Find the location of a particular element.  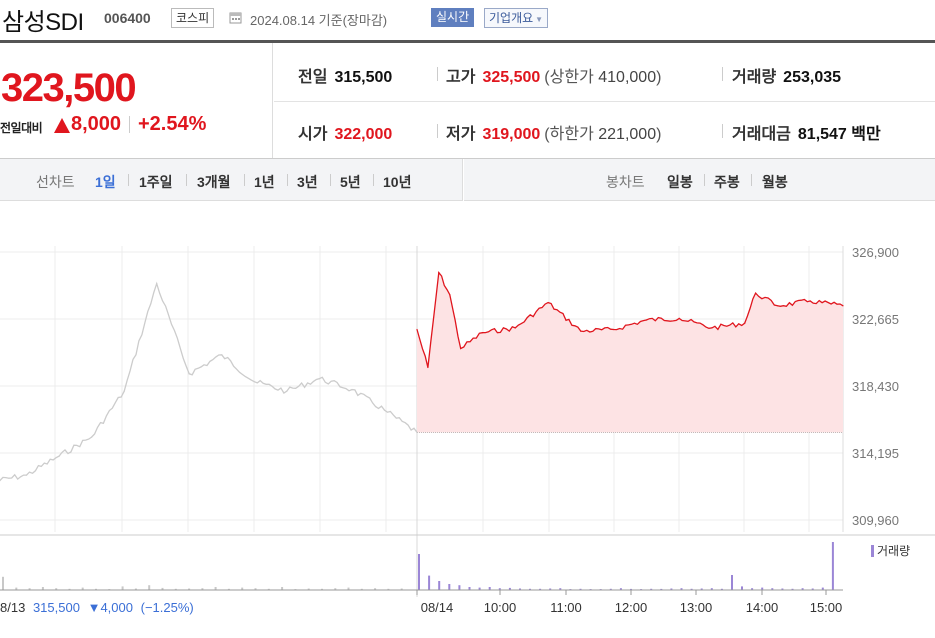

change-divider is located at coordinates (129, 124).